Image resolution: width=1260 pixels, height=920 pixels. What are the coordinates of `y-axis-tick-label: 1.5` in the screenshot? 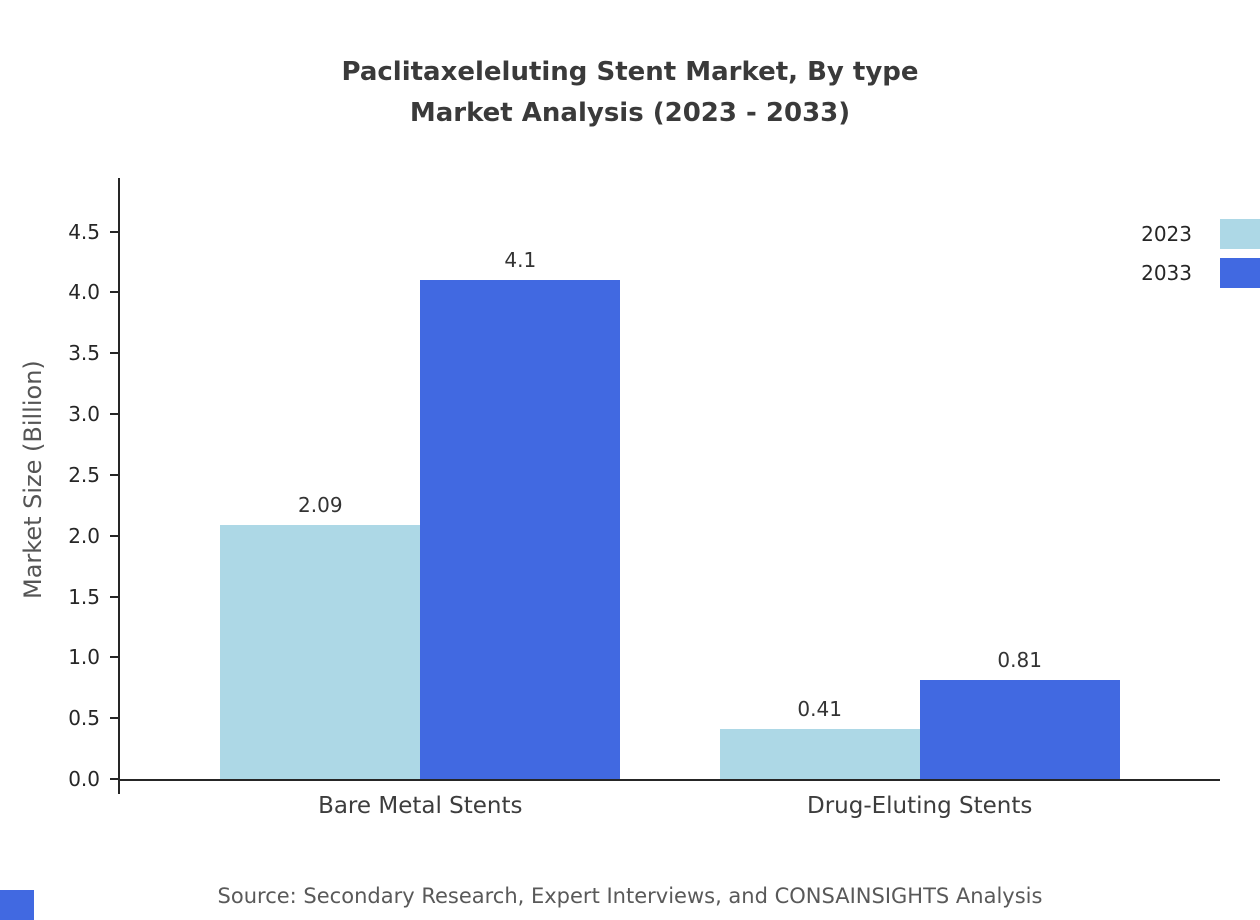 It's located at (84, 596).